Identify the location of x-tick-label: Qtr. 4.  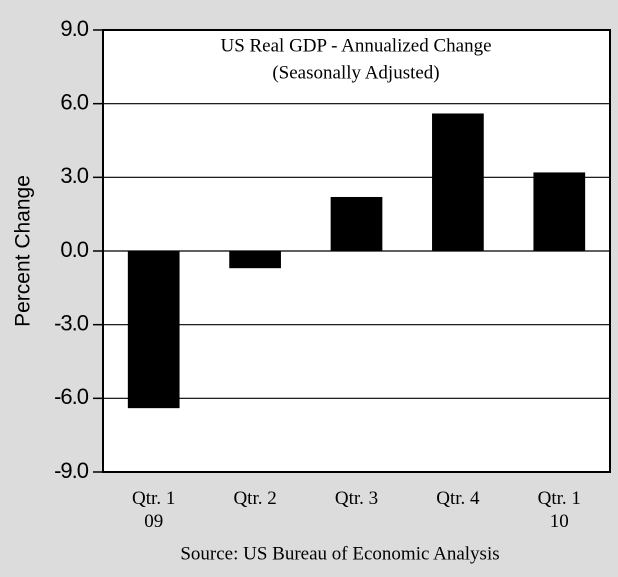
(458, 498).